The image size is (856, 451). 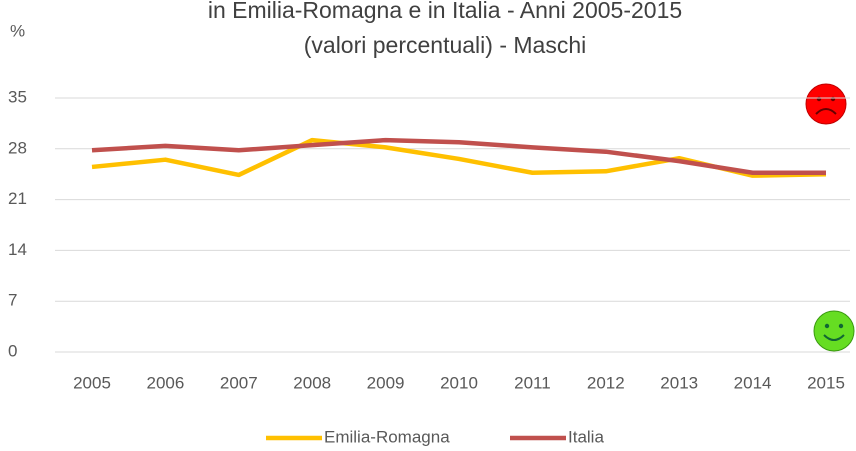 I want to click on chart-subtitle: (valori percentuali) - Maschi, so click(x=445, y=45).